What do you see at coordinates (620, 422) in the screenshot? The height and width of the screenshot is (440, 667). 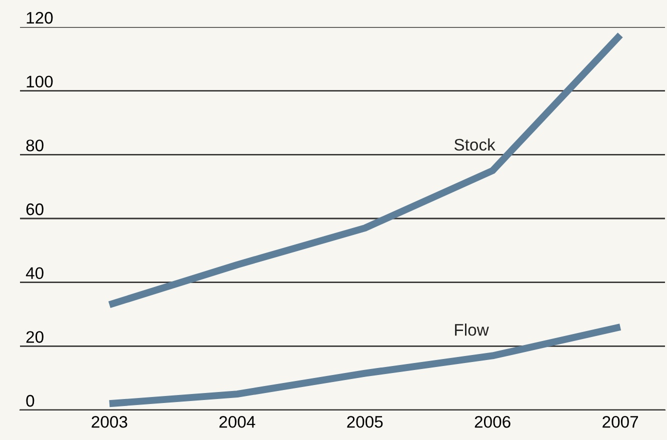 I see `x-tick-label: 2007` at bounding box center [620, 422].